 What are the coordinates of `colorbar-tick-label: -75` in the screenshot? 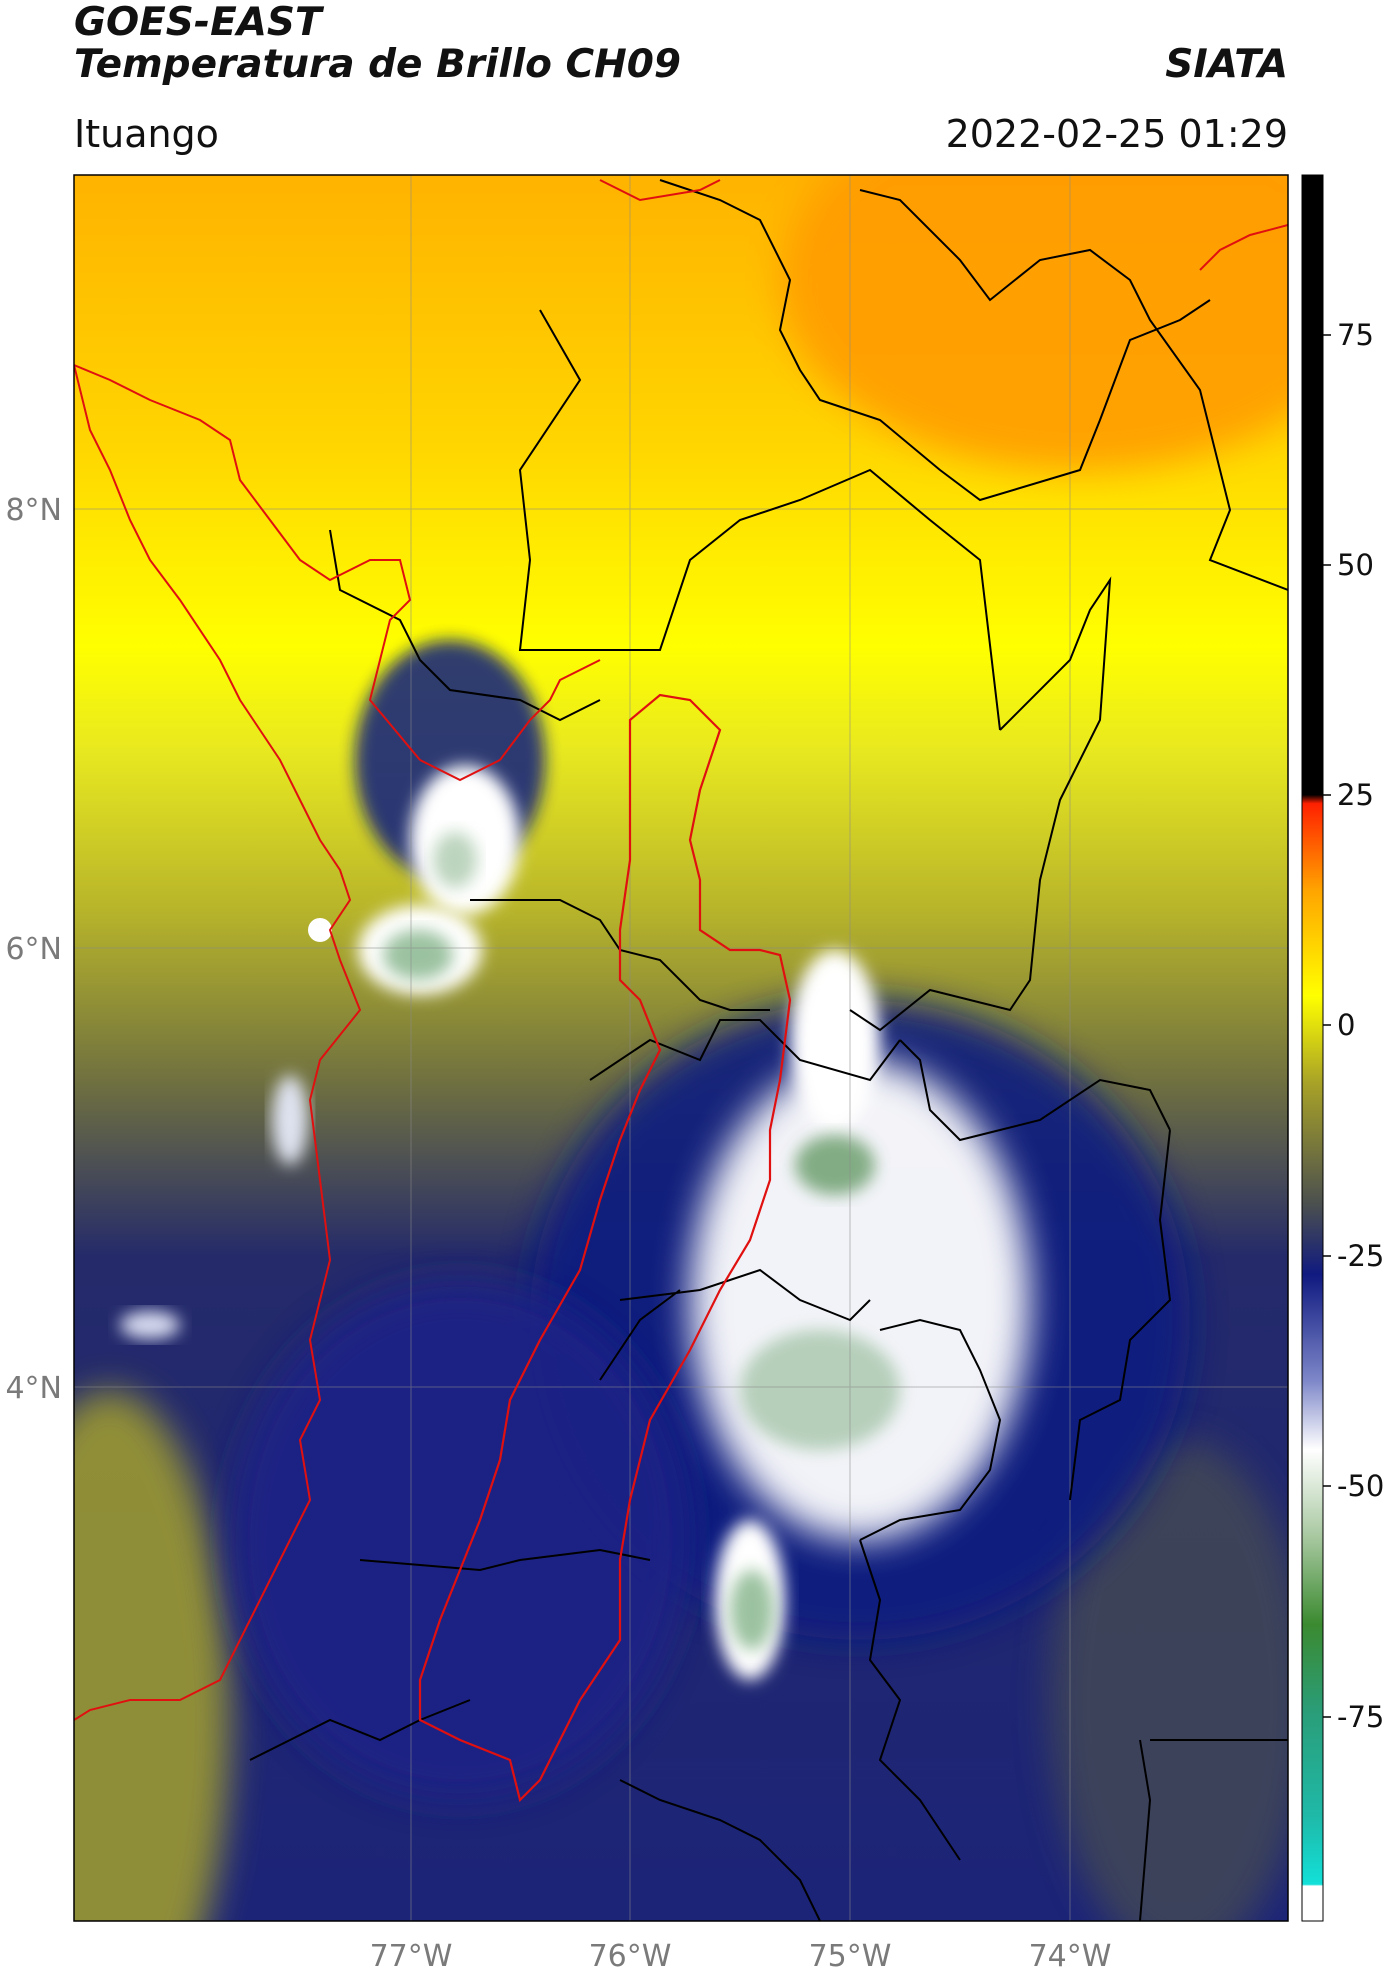 It's located at (1360, 1717).